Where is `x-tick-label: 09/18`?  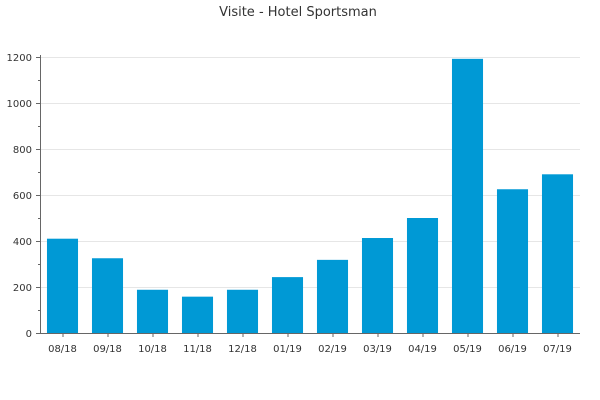 x-tick-label: 09/18 is located at coordinates (107, 349).